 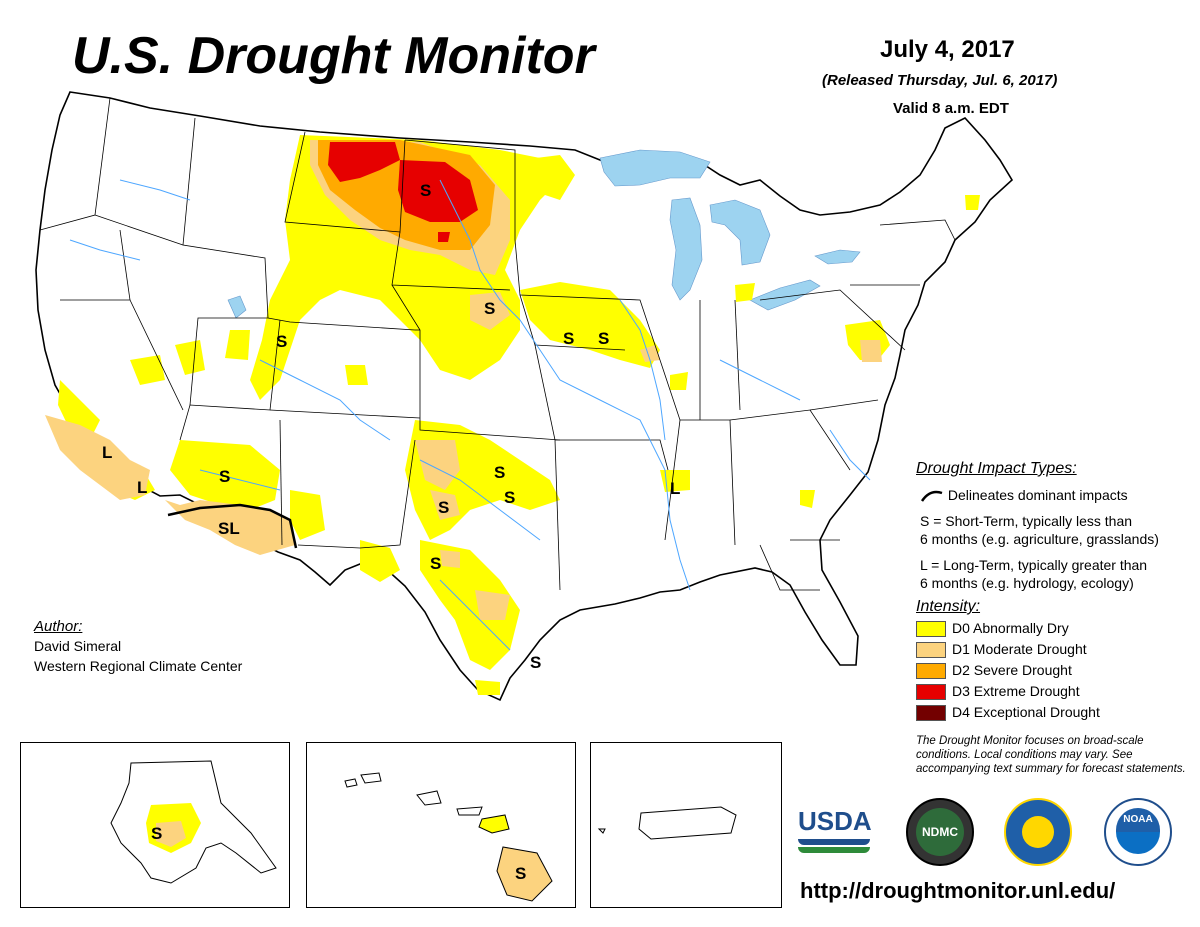 I want to click on hawaii-map: S, so click(x=448, y=837).